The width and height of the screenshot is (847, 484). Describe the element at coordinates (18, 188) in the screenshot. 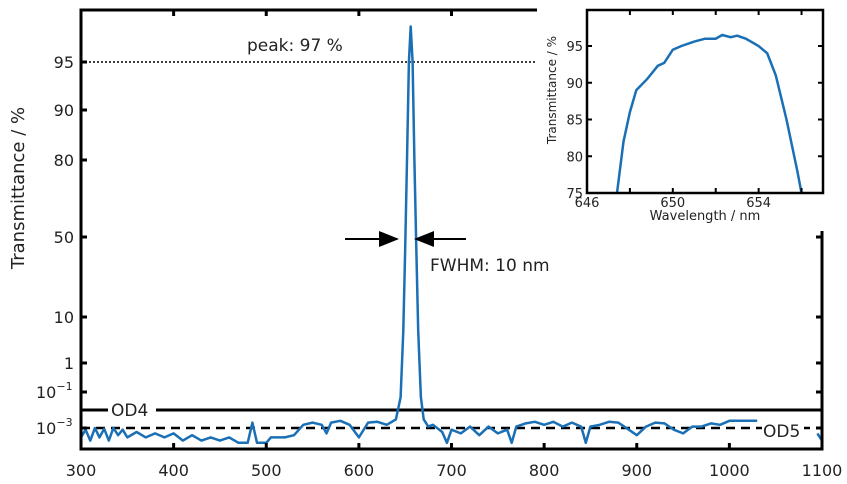

I see `y-axis-label: Transmittance / %` at that location.